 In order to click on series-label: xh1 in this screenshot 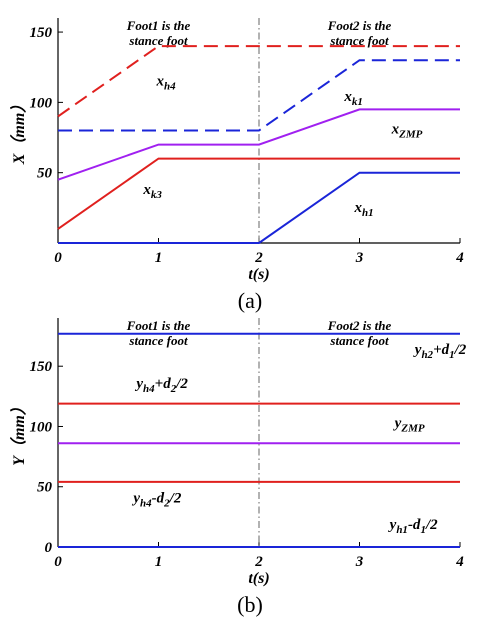, I will do `click(363, 209)`.